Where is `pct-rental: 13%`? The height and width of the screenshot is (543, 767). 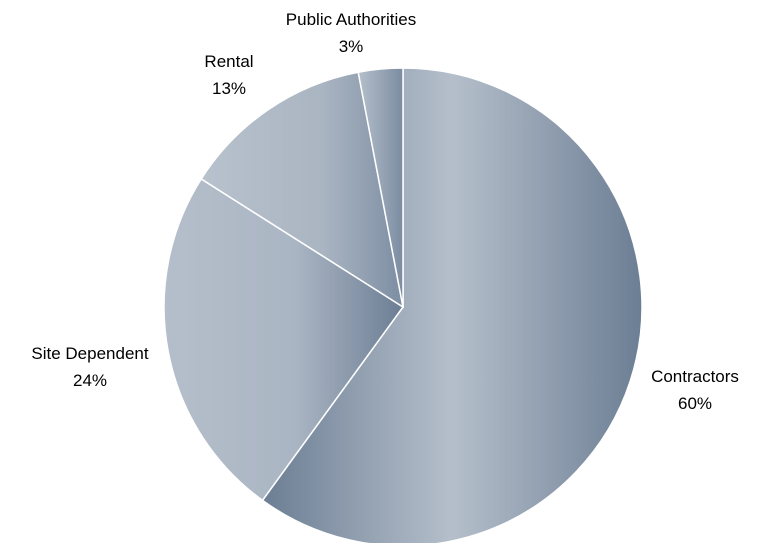
pct-rental: 13% is located at coordinates (229, 88).